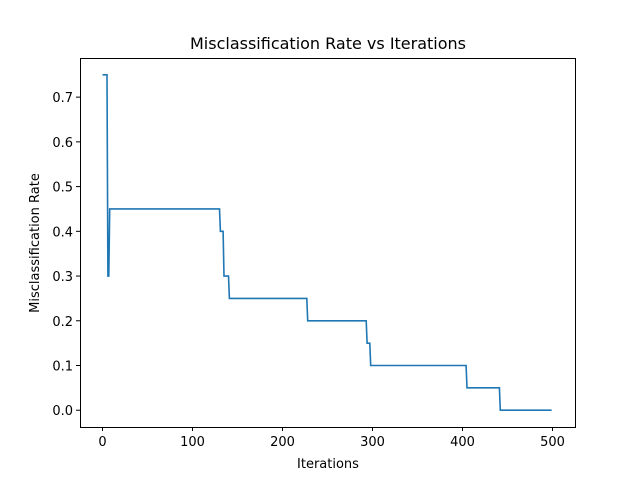 Image resolution: width=640 pixels, height=480 pixels. What do you see at coordinates (102, 442) in the screenshot?
I see `x-tick-label: 0` at bounding box center [102, 442].